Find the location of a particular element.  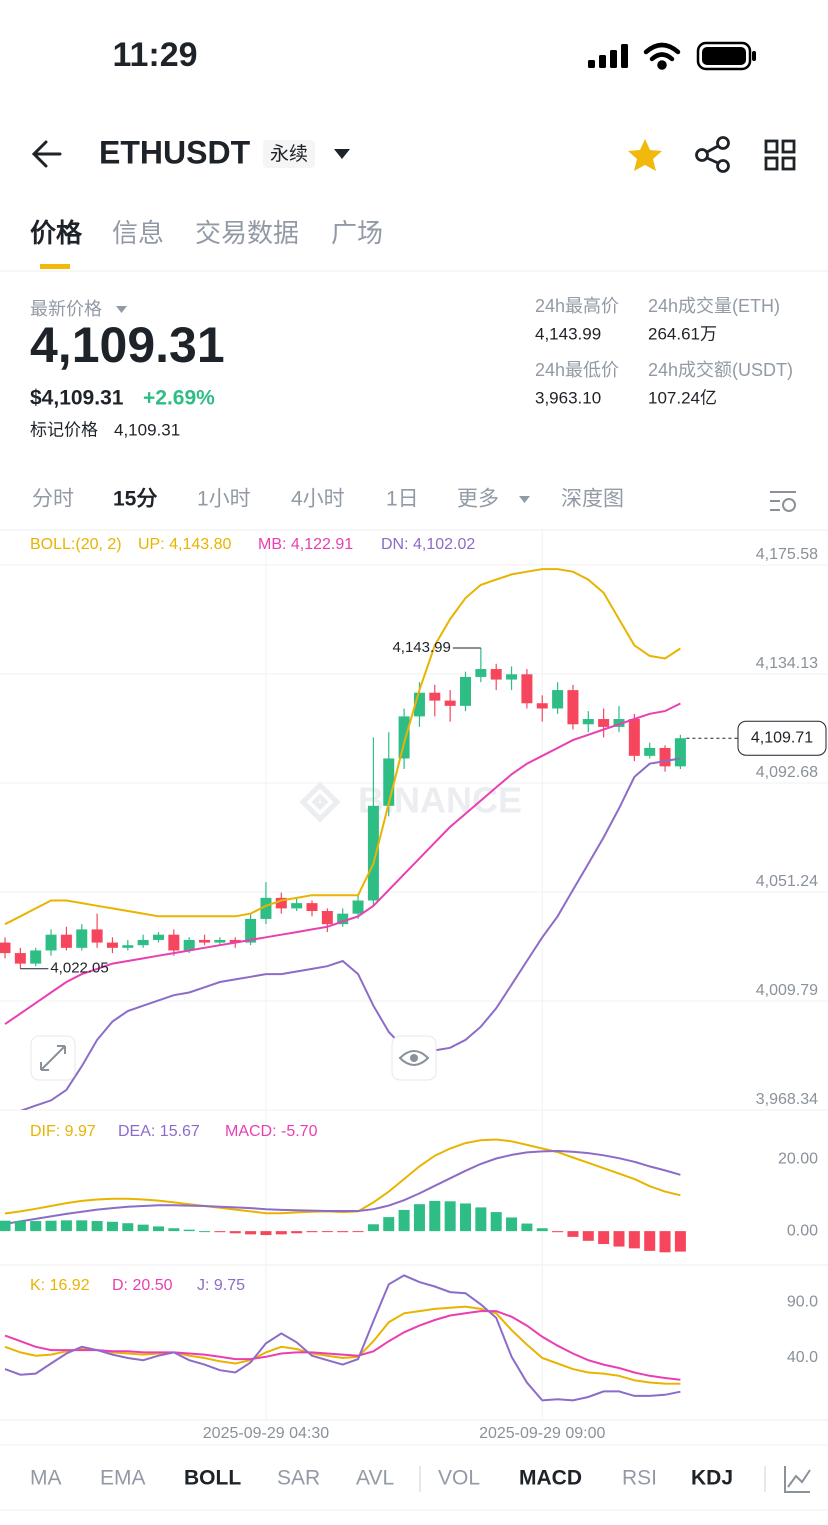

chart-settings is located at coordinates (783, 501).